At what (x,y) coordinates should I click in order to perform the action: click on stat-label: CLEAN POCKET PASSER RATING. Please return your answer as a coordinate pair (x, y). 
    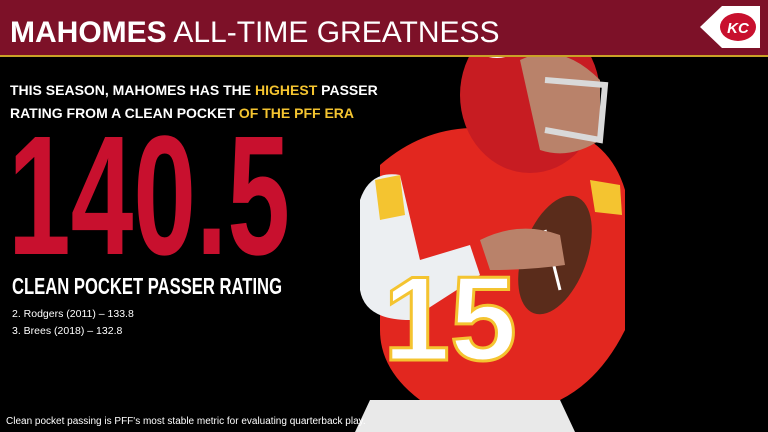
    Looking at the image, I should click on (147, 286).